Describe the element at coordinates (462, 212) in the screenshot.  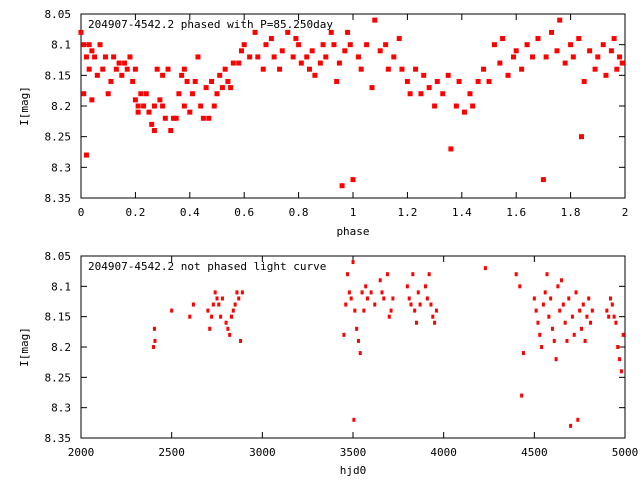
I see `phased-x-tick-label: 1.4` at that location.